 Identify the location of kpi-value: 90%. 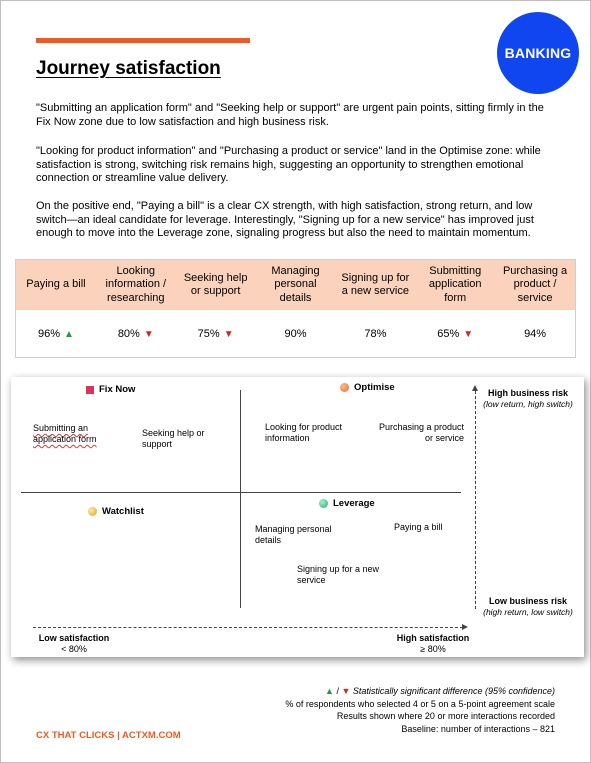
(295, 333).